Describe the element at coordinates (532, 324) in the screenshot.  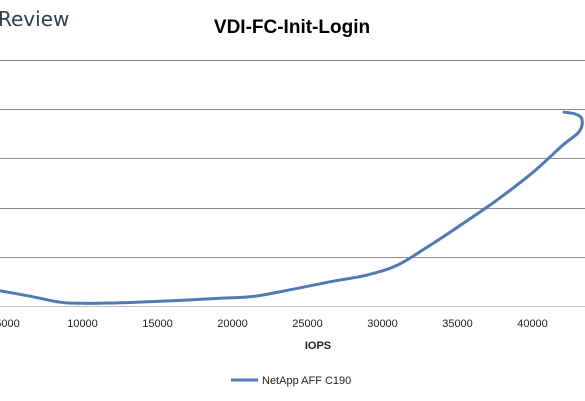
I see `x-tick-label: 40000` at that location.